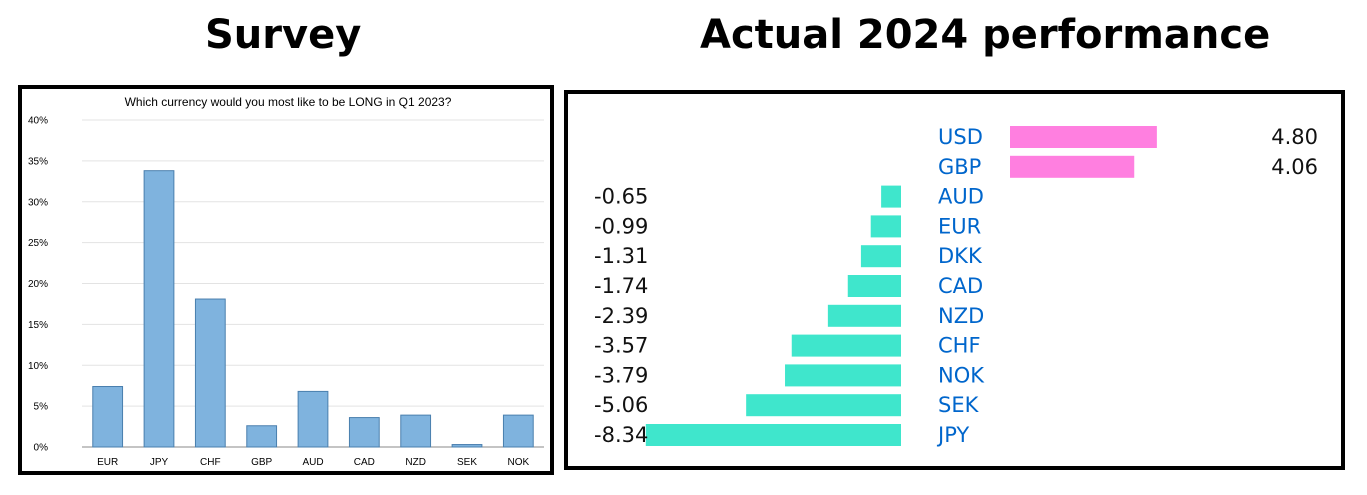  I want to click on category-label: EUR, so click(959, 226).